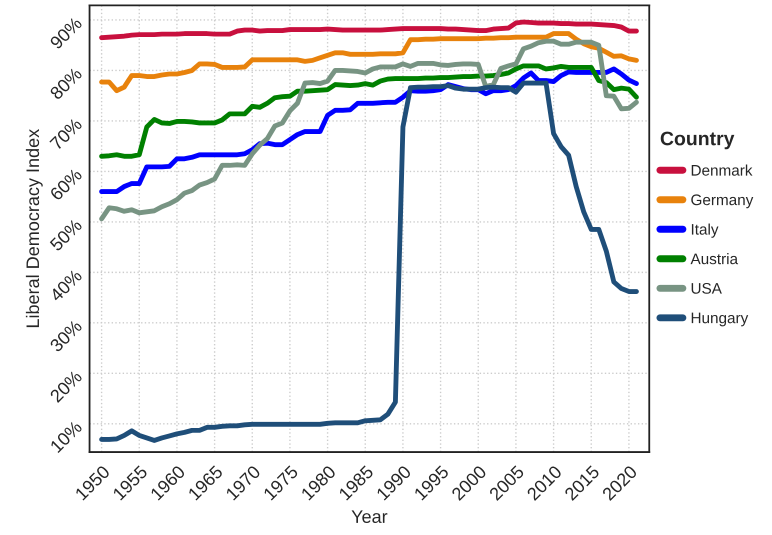 This screenshot has width=772, height=535. I want to click on y-tick-label: 90%, so click(66, 33).